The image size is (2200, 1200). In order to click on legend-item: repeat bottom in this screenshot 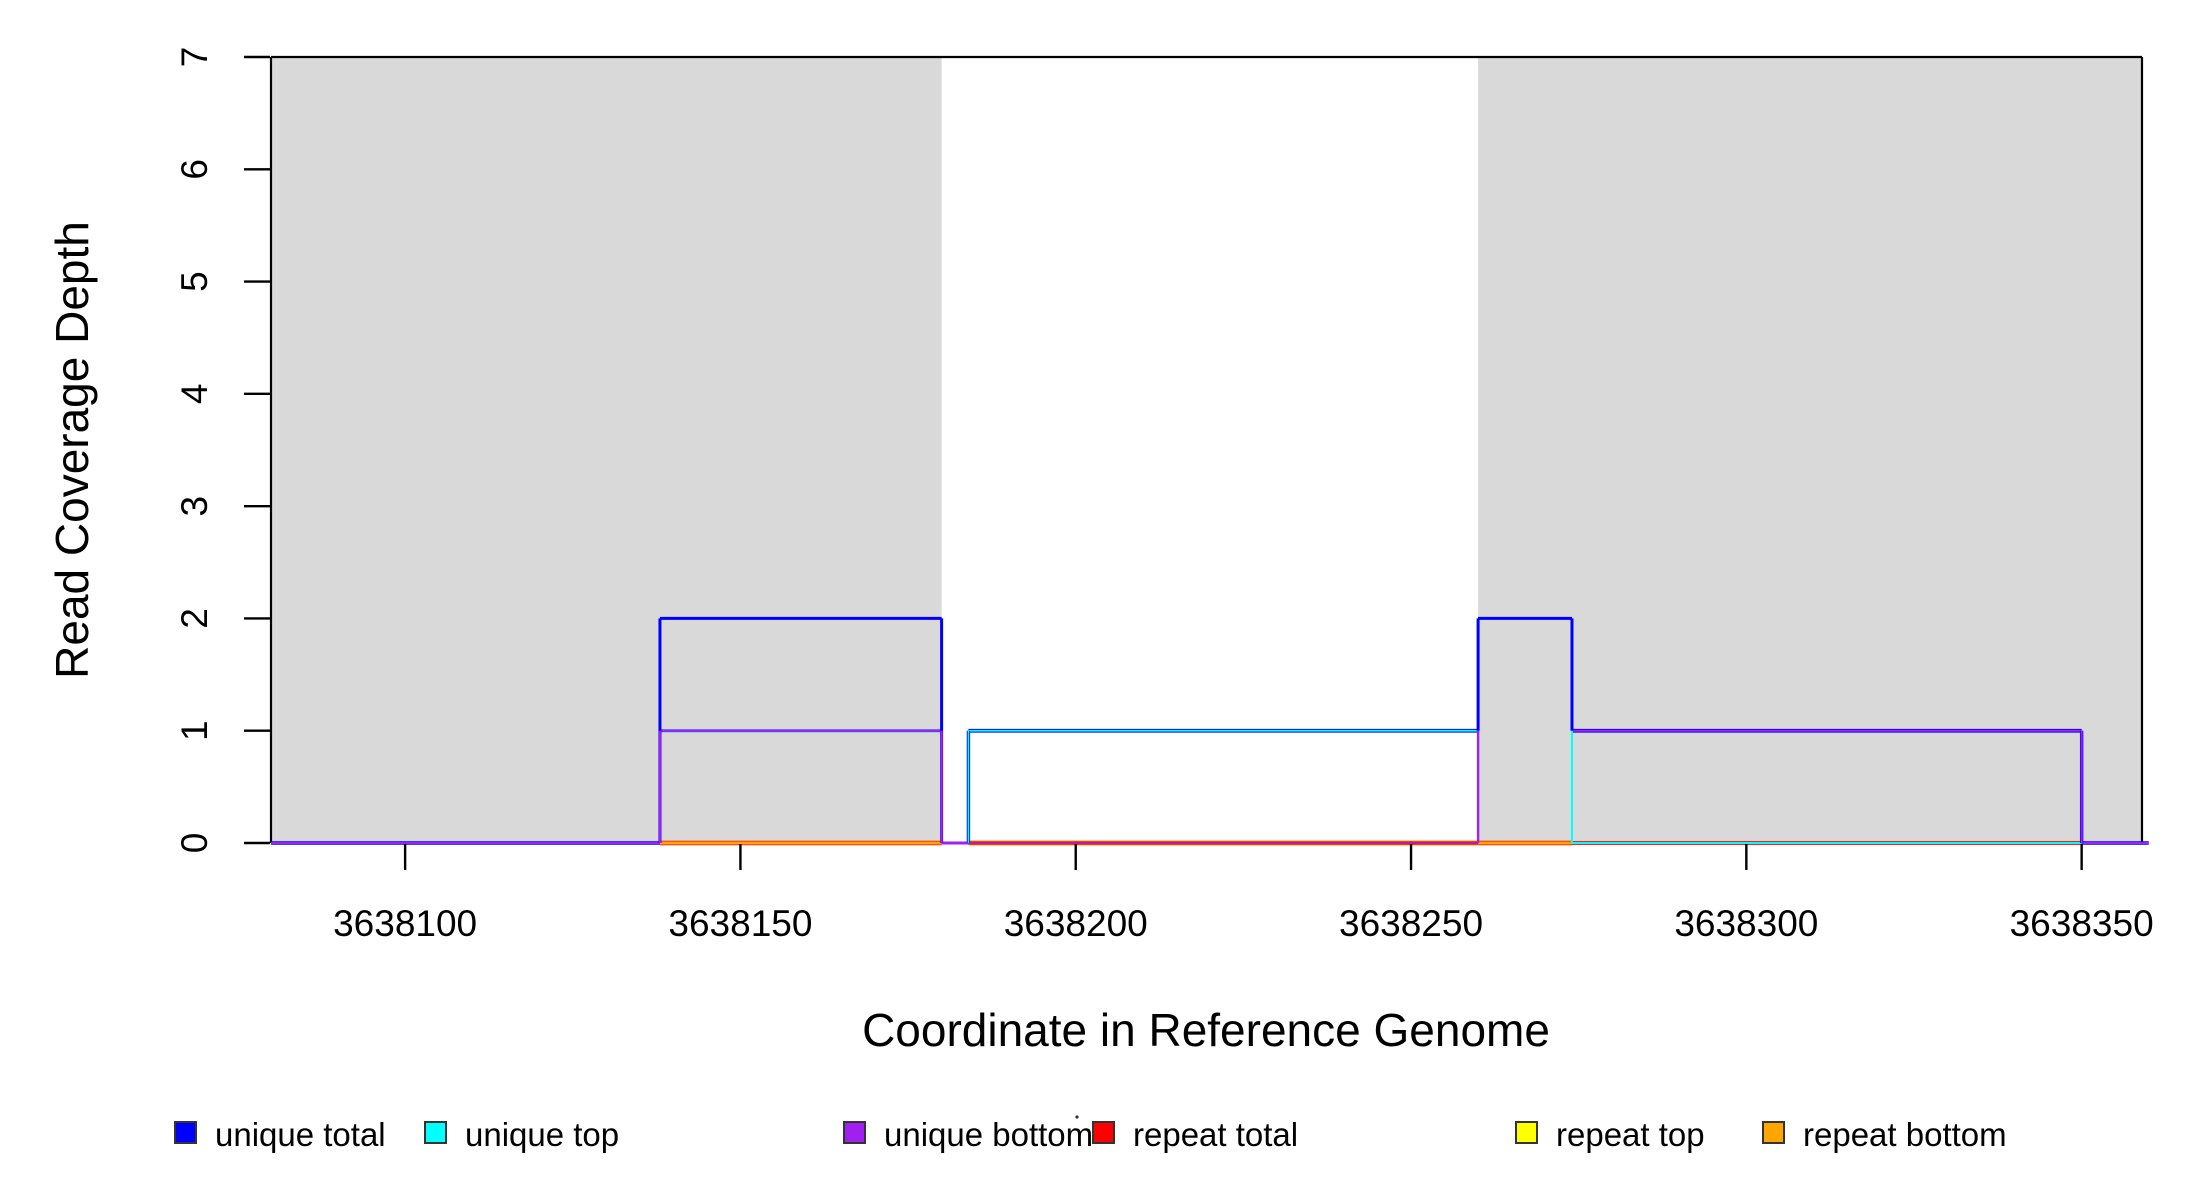, I will do `click(1884, 1134)`.